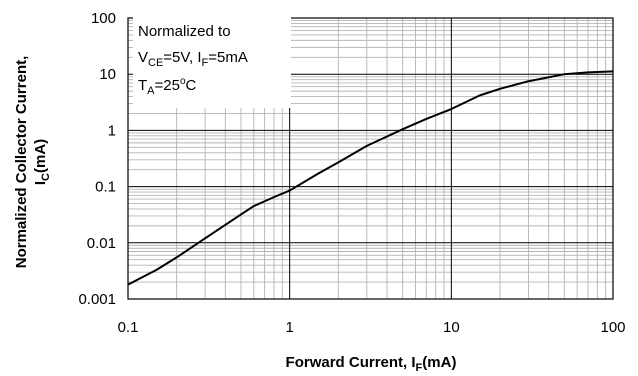  Describe the element at coordinates (184, 31) in the screenshot. I see `annotation-line-1: Normalized to` at that location.